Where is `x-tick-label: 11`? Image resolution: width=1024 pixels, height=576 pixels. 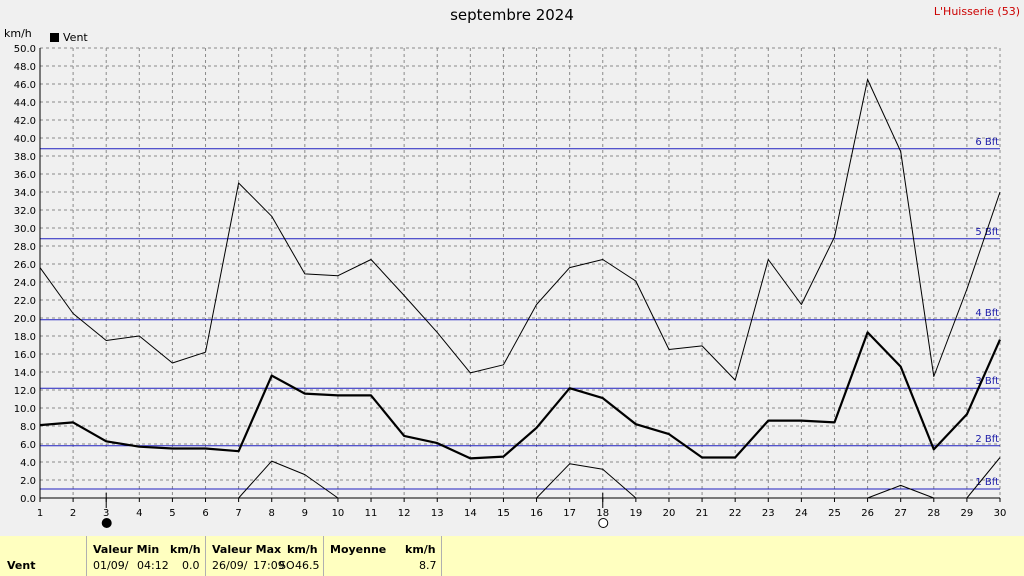 x-tick-label: 11 is located at coordinates (371, 513).